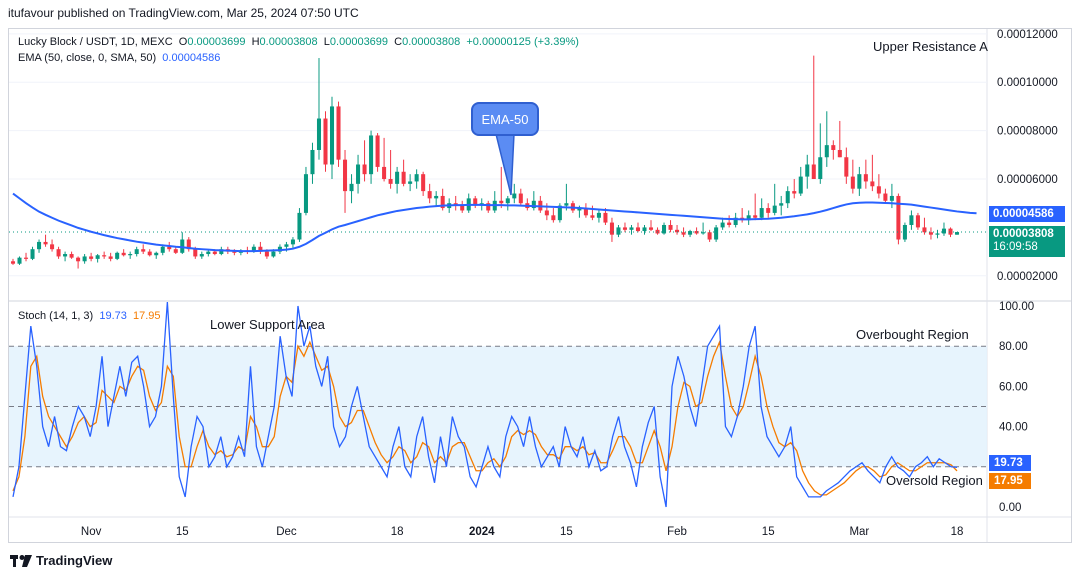 The image size is (1080, 579). What do you see at coordinates (912, 334) in the screenshot?
I see `overbought-annotation: Overbought Region` at bounding box center [912, 334].